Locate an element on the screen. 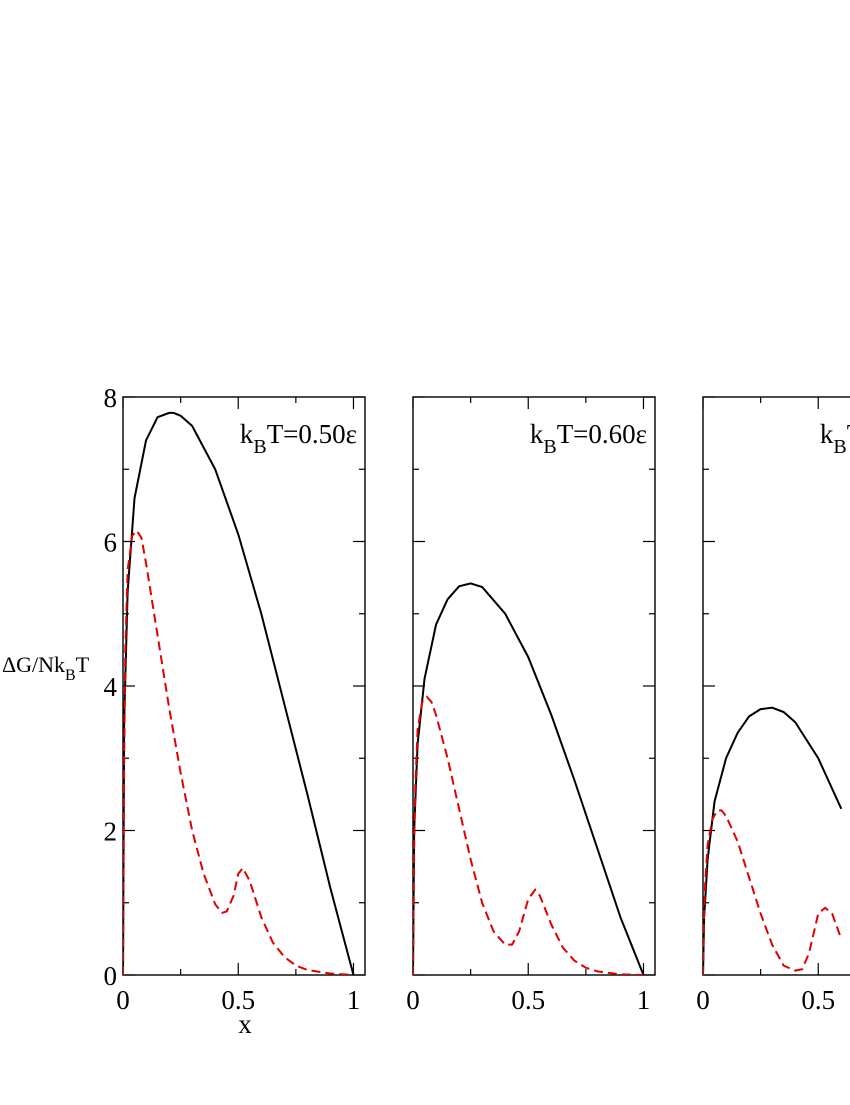  y-tick-label: 0 is located at coordinates (111, 976).